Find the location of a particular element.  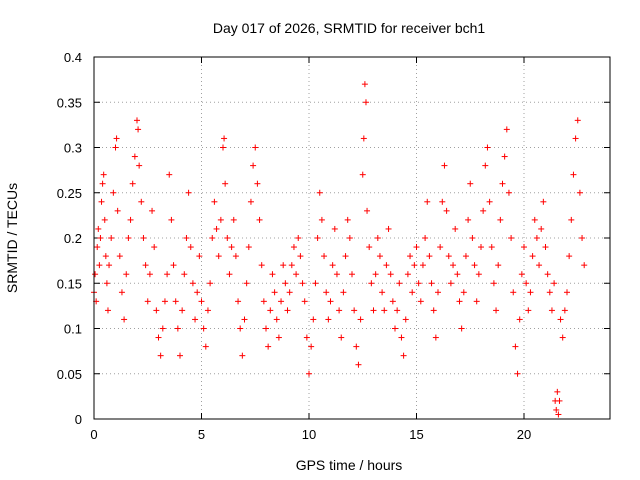

y-tick-labels: 0 0.05 0.1 0.15 0.2 0.25 0.3 0.35 0.4 is located at coordinates (69, 238).